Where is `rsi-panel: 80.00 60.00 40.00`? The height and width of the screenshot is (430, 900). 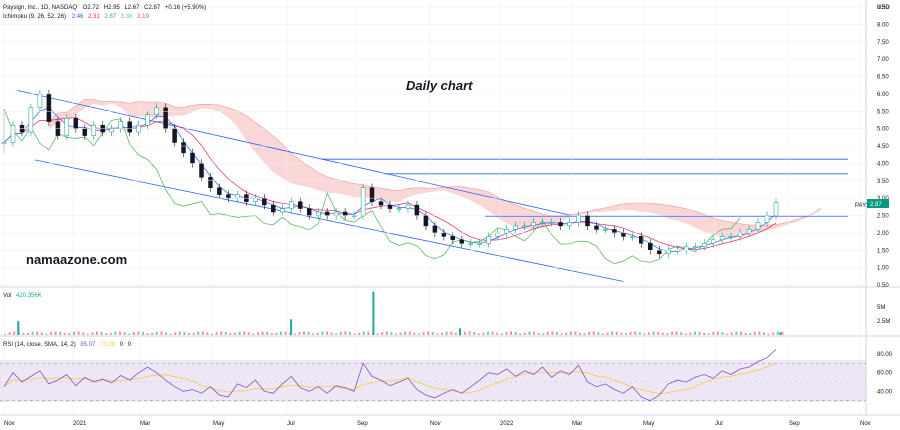 rsi-panel: 80.00 60.00 40.00 is located at coordinates (446, 375).